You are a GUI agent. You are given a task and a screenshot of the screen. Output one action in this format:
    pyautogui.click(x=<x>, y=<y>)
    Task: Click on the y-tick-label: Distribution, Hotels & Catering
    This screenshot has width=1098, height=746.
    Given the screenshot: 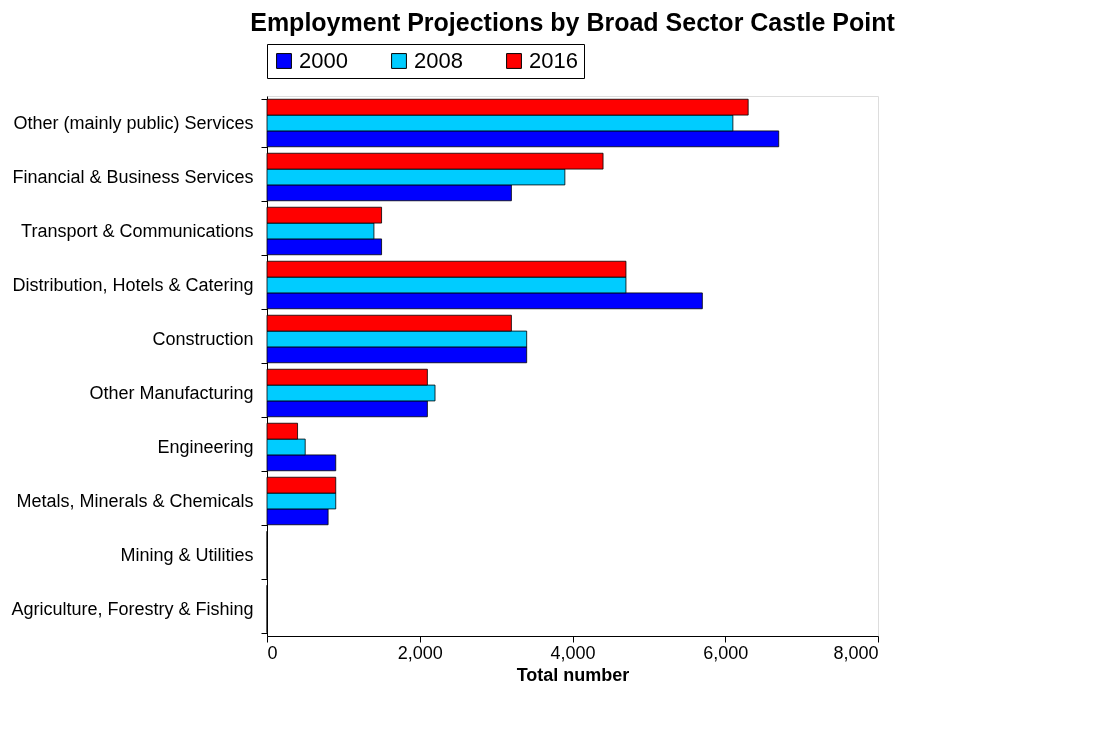 What is the action you would take?
    pyautogui.click(x=133, y=284)
    